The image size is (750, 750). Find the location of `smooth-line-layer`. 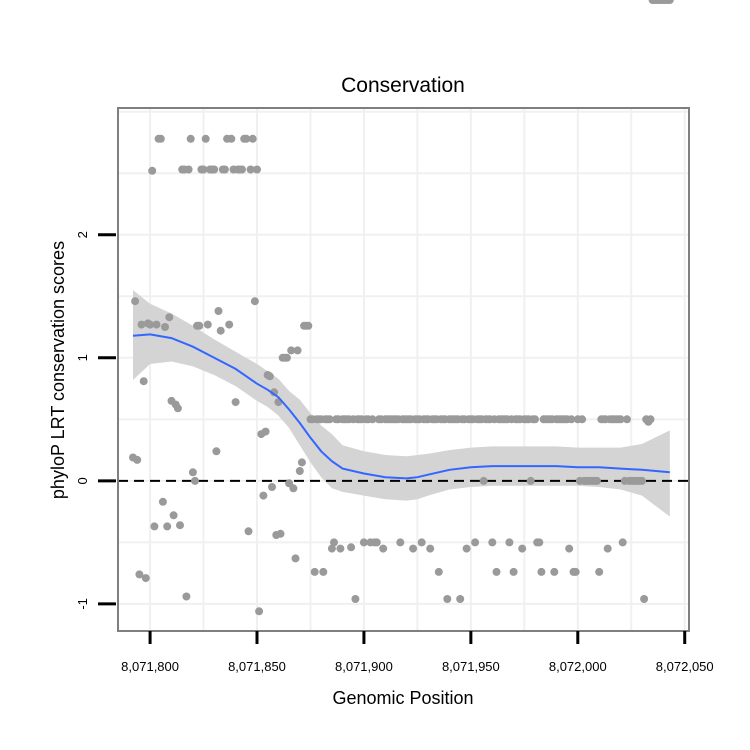

smooth-line-layer is located at coordinates (401, 406).